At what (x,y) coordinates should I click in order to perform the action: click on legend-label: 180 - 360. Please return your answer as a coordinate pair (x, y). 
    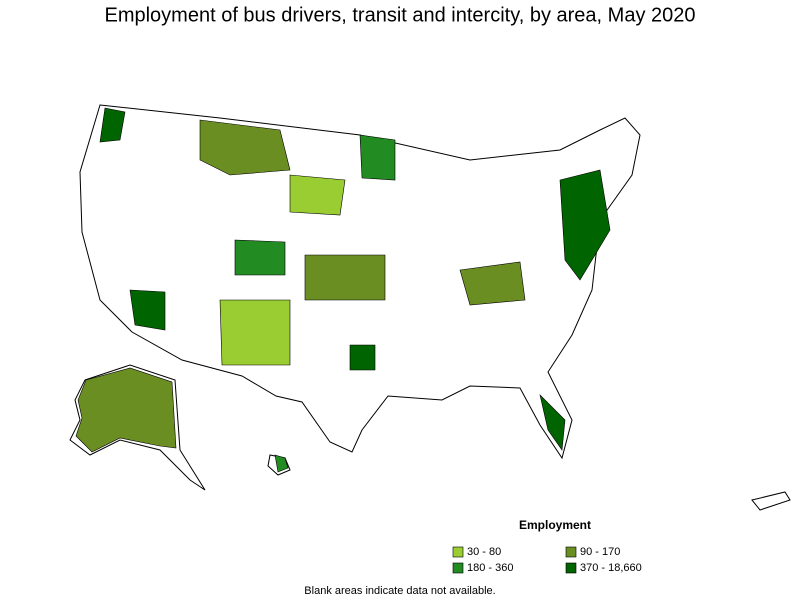
    Looking at the image, I should click on (490, 568).